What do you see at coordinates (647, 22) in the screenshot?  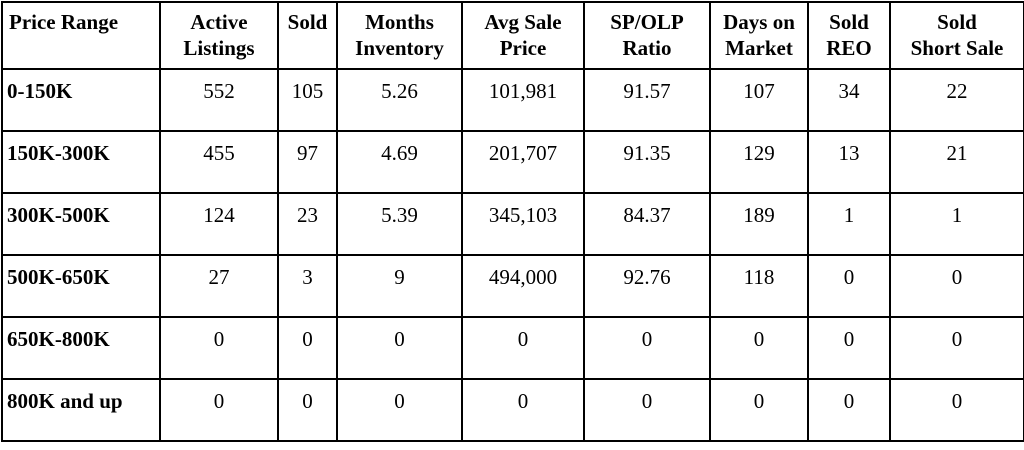 I see `header-sp-olp-ratio-line1: SP/OLP` at bounding box center [647, 22].